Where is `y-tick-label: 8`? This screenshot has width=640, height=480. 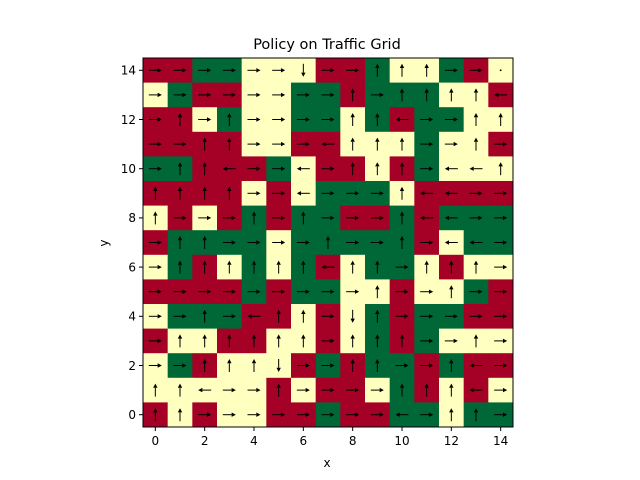
y-tick-label: 8 is located at coordinates (132, 218).